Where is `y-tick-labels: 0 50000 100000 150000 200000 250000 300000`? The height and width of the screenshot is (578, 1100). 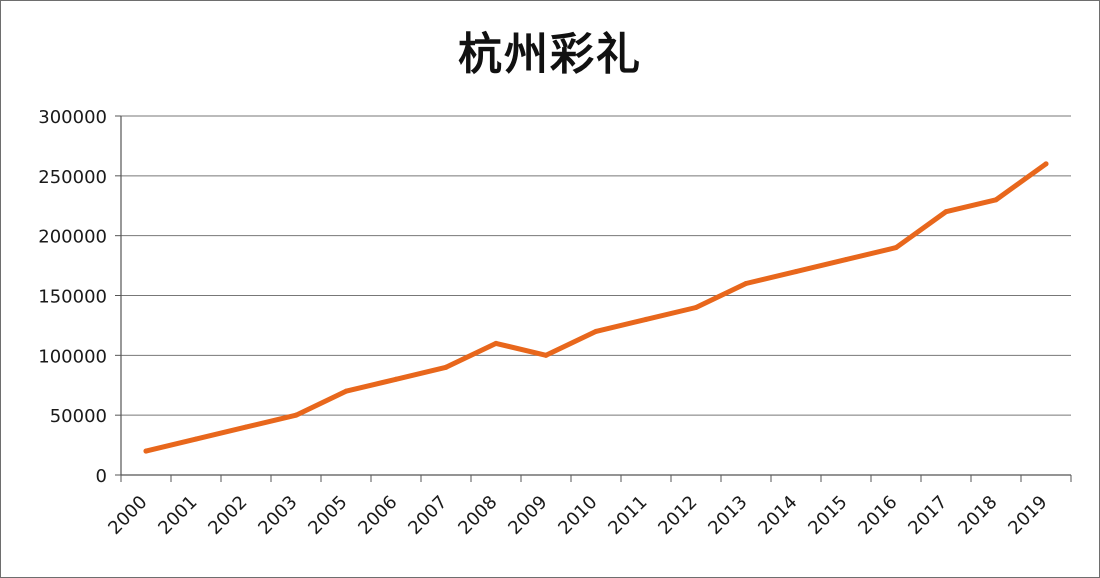 y-tick-labels: 0 50000 100000 150000 200000 250000 300000 is located at coordinates (72, 297).